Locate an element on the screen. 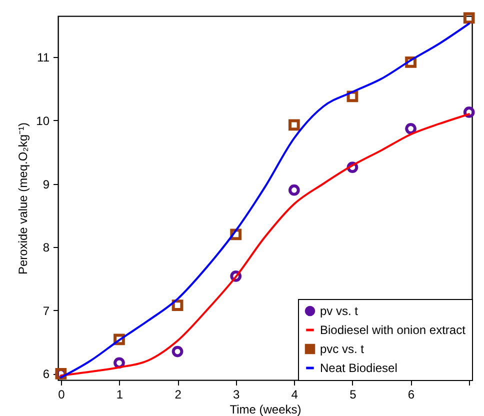 The image size is (484, 416). y-tick-label: 9 is located at coordinates (46, 184).